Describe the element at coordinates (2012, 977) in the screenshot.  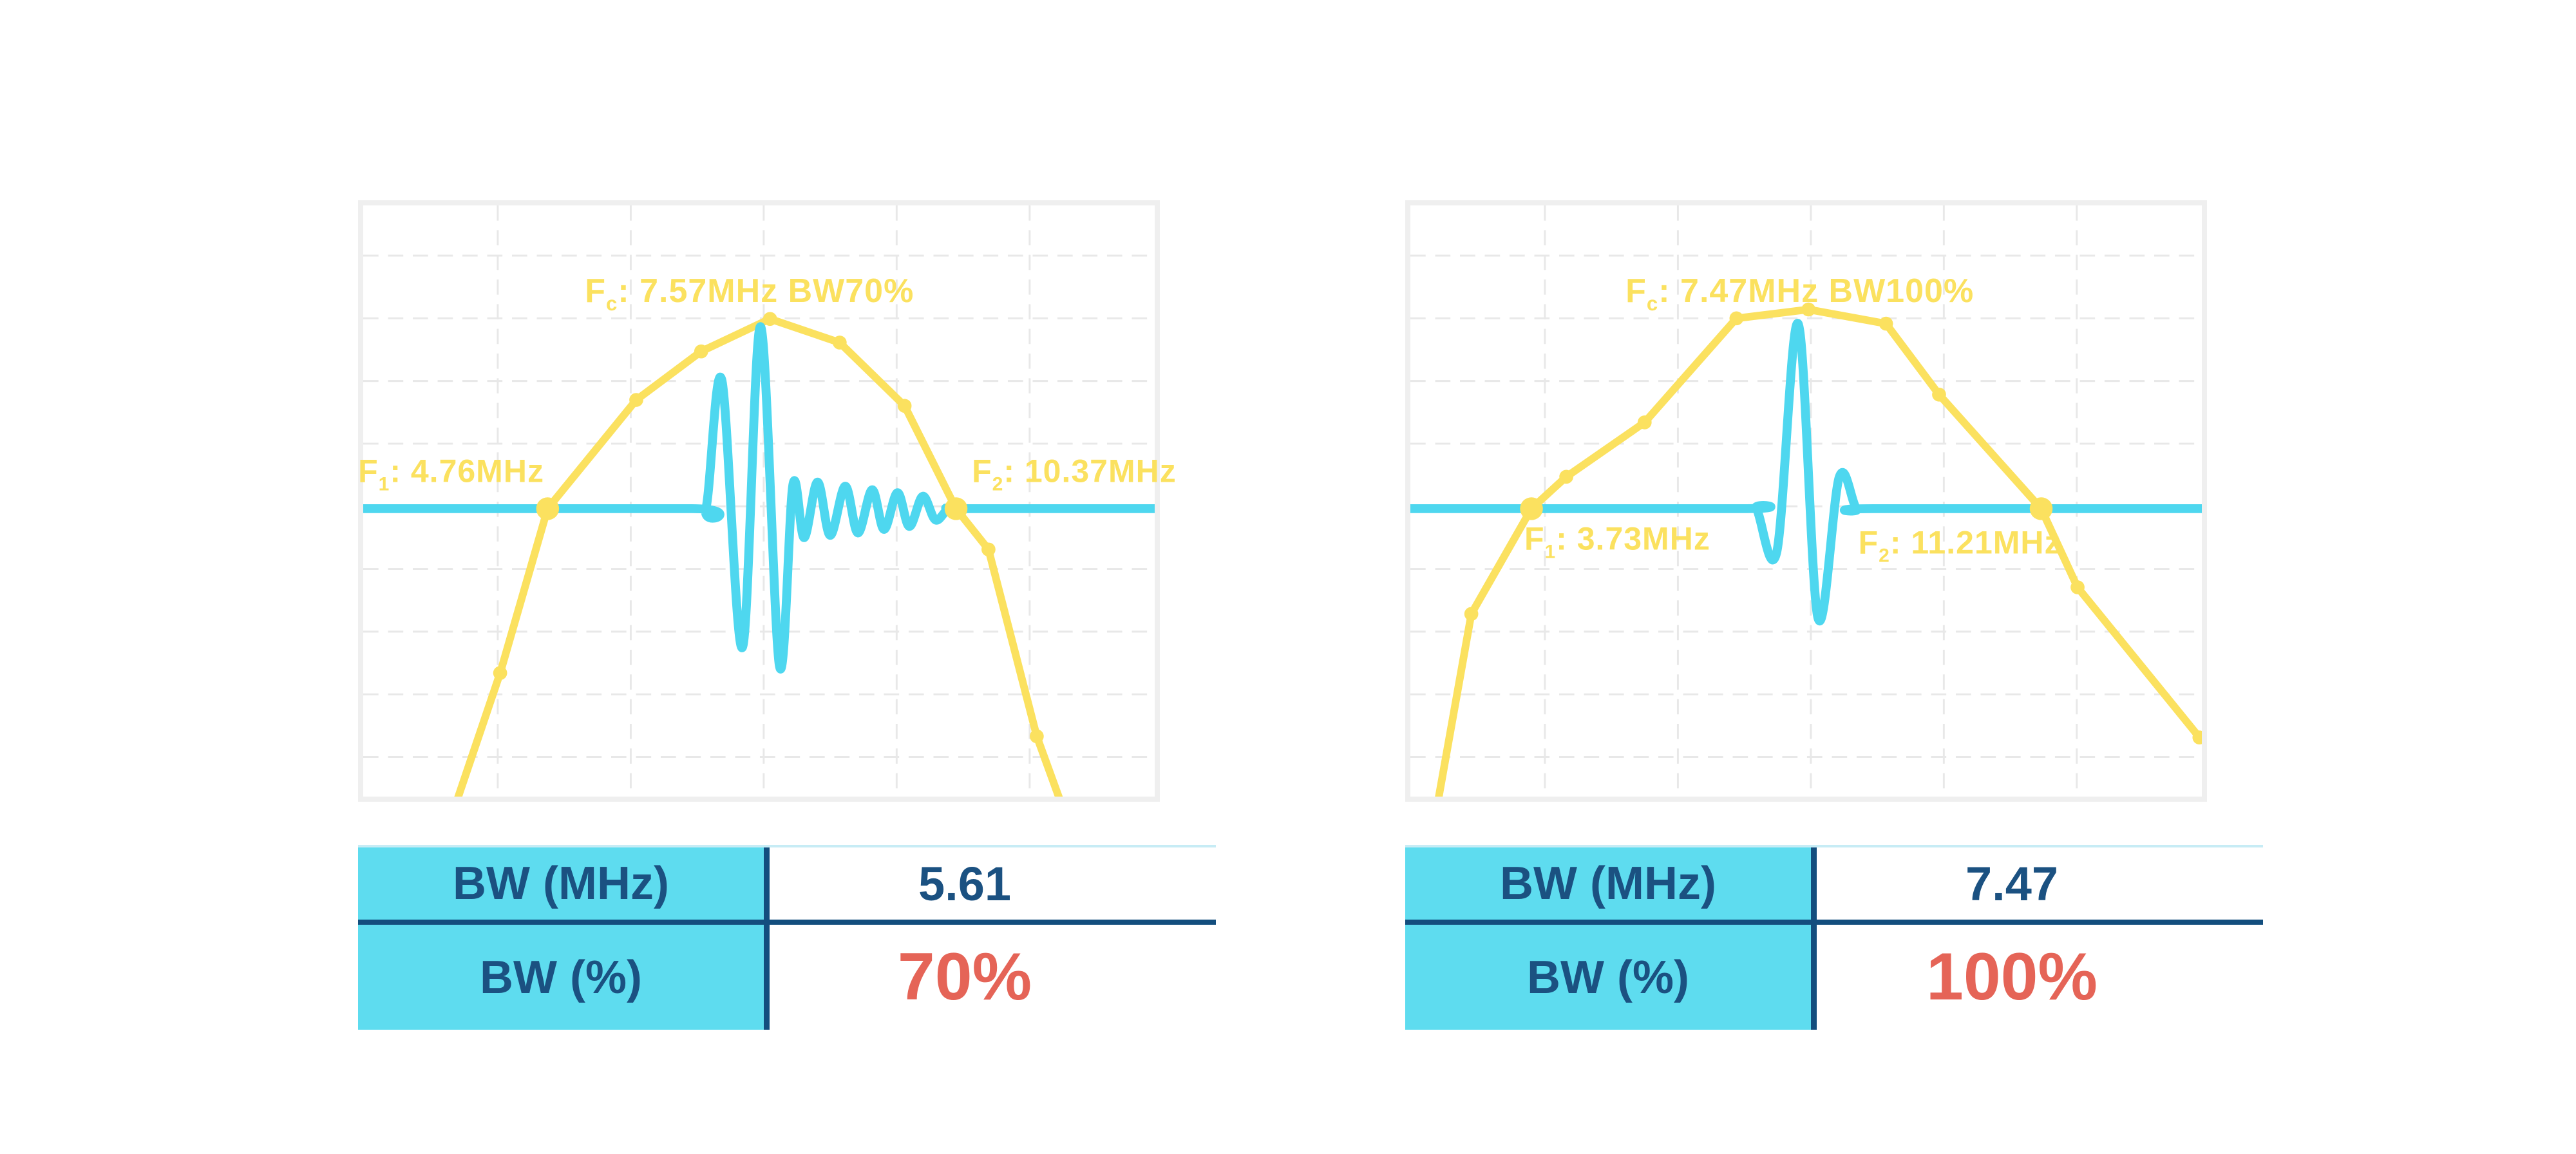
I see `bw-percent-value: 100%` at that location.